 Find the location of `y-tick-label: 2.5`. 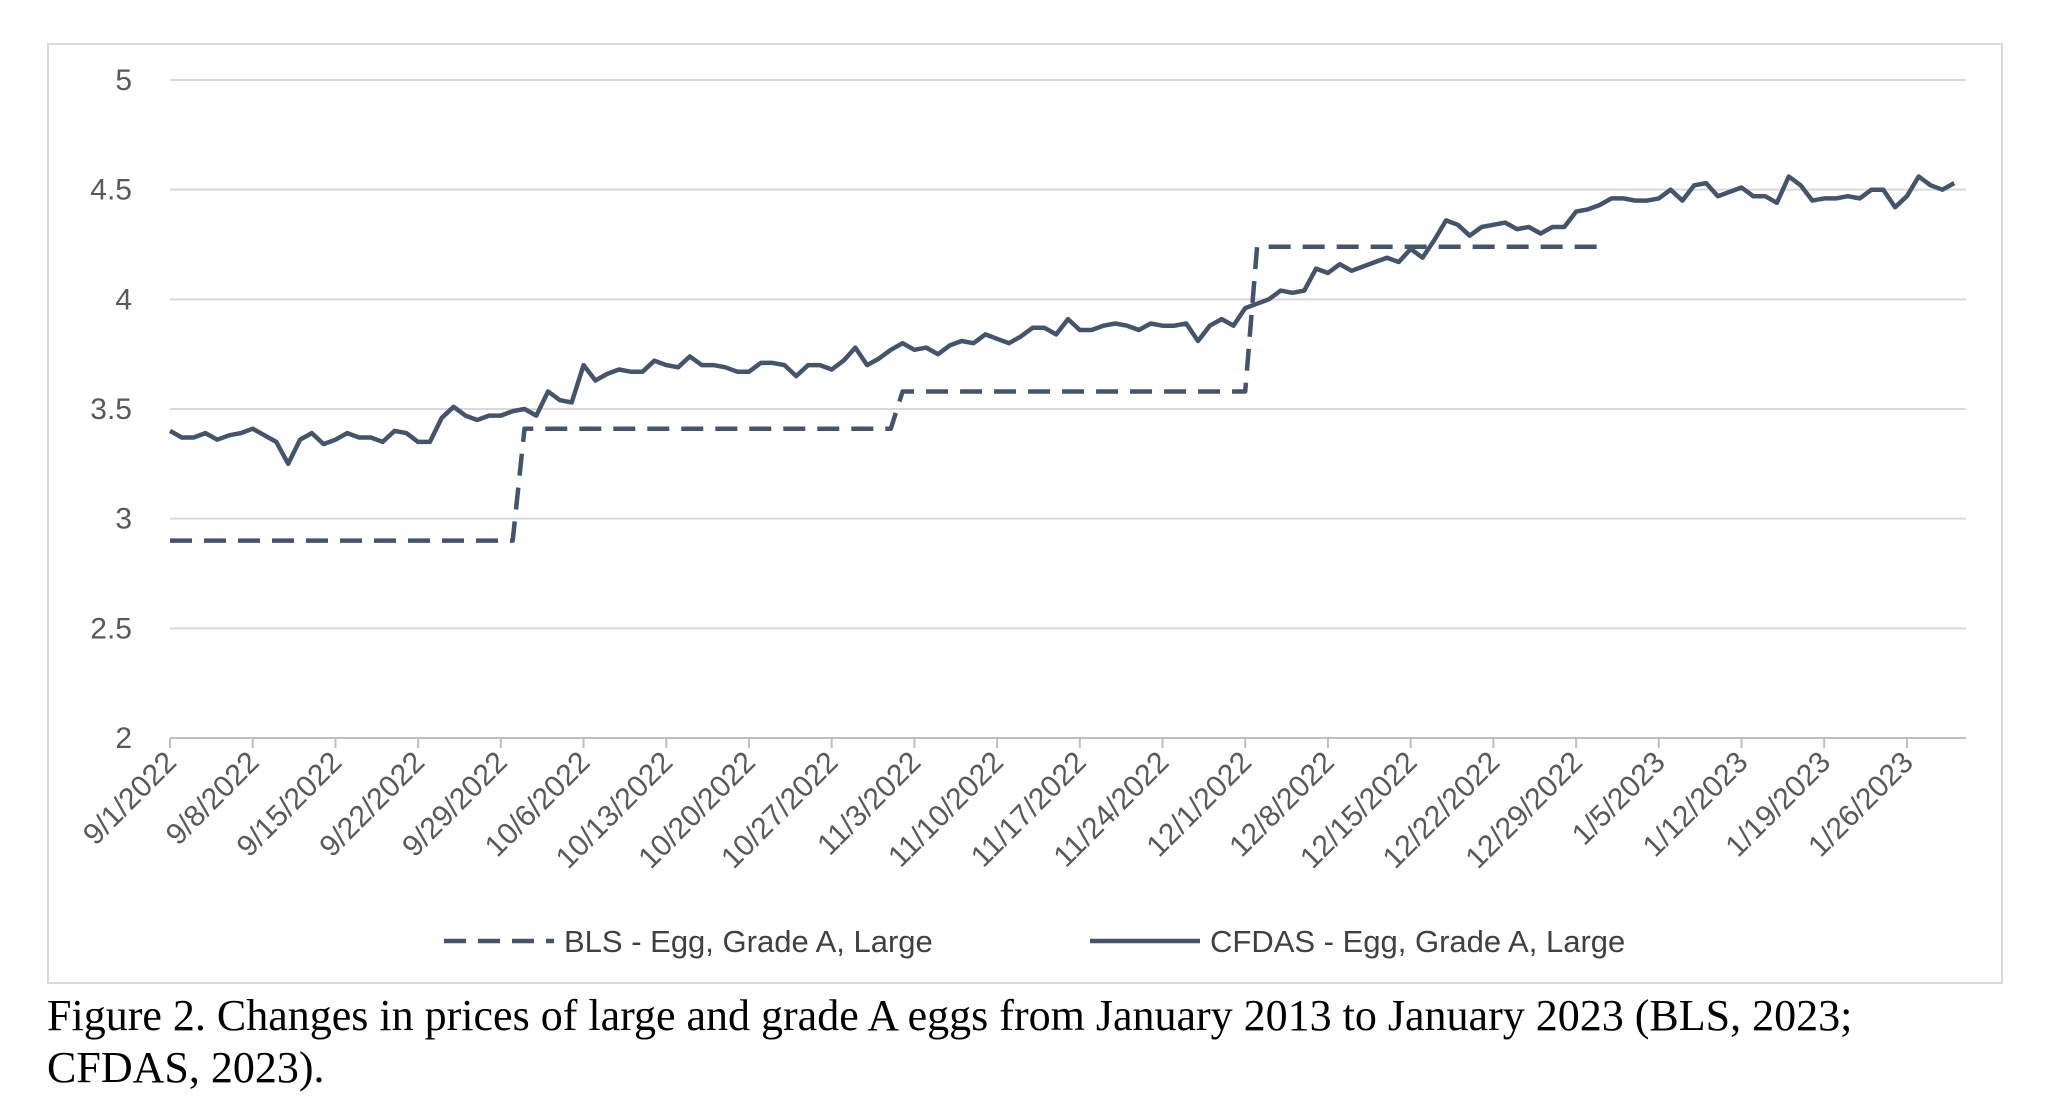

y-tick-label: 2.5 is located at coordinates (111, 628).